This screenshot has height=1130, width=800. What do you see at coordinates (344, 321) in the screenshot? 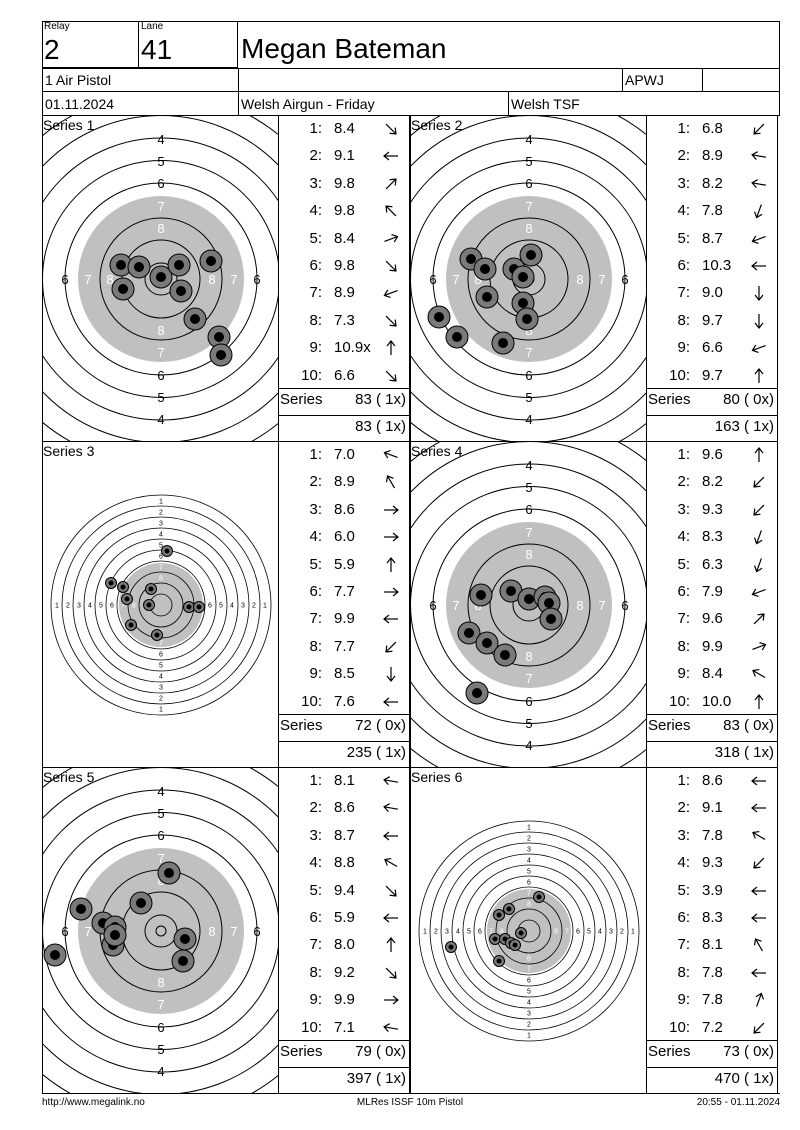
I see `shot-row: 8: 7.3` at bounding box center [344, 321].